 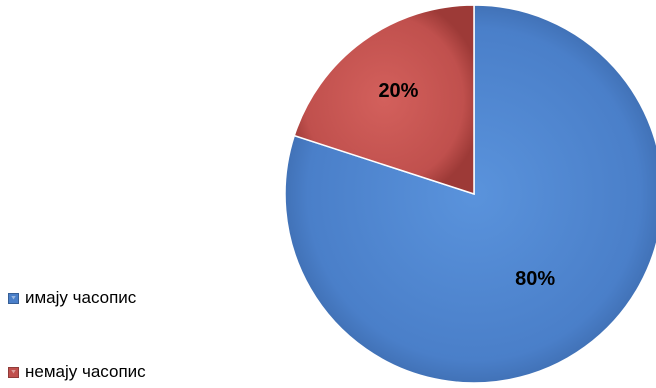 I want to click on legend-item-has-magazine: имају часопис, so click(x=72, y=298).